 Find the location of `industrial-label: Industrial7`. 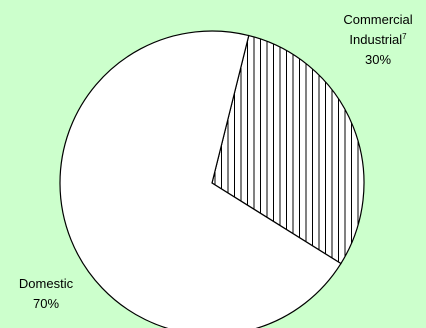

industrial-label: Industrial7 is located at coordinates (378, 39).